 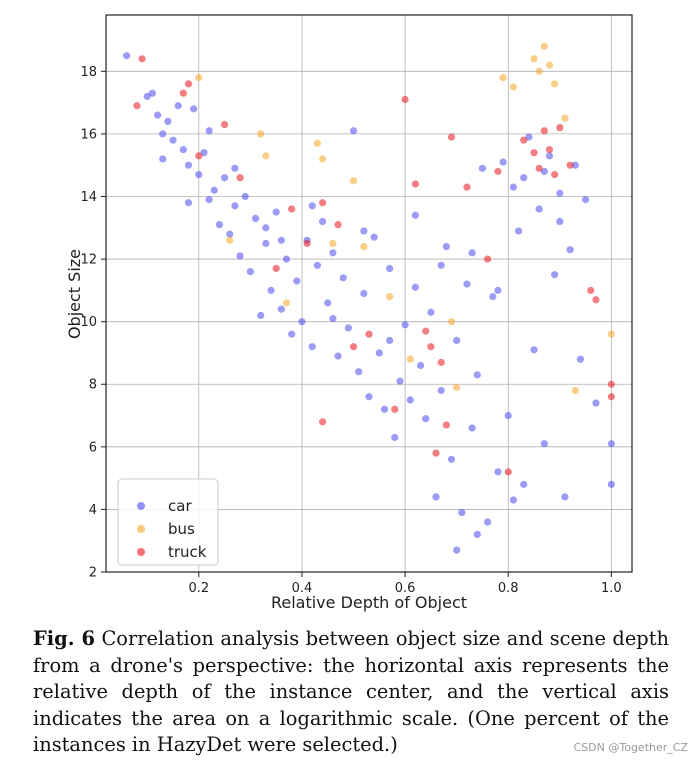 What do you see at coordinates (141, 506) in the screenshot?
I see `legend-marker-car` at bounding box center [141, 506].